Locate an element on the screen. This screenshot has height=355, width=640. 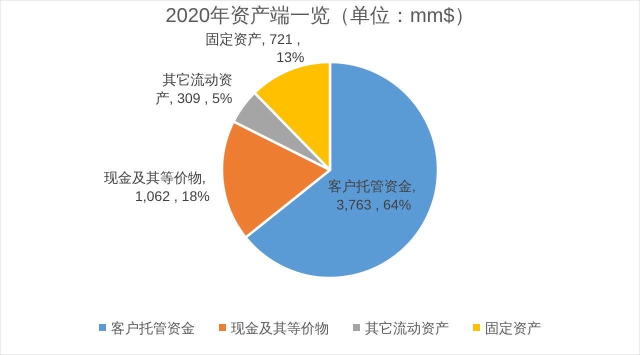
legend-label: 固定资产 is located at coordinates (513, 328).